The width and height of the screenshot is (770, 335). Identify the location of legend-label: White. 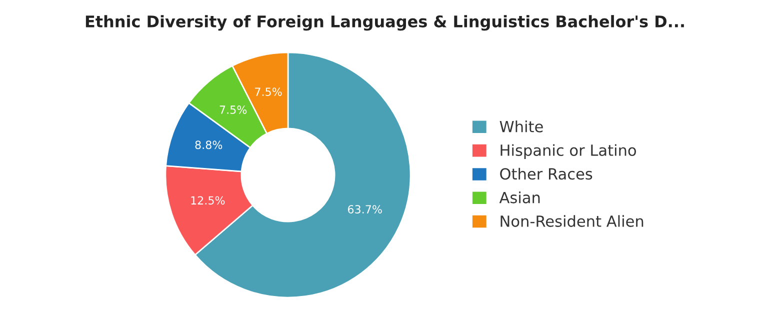
(521, 126).